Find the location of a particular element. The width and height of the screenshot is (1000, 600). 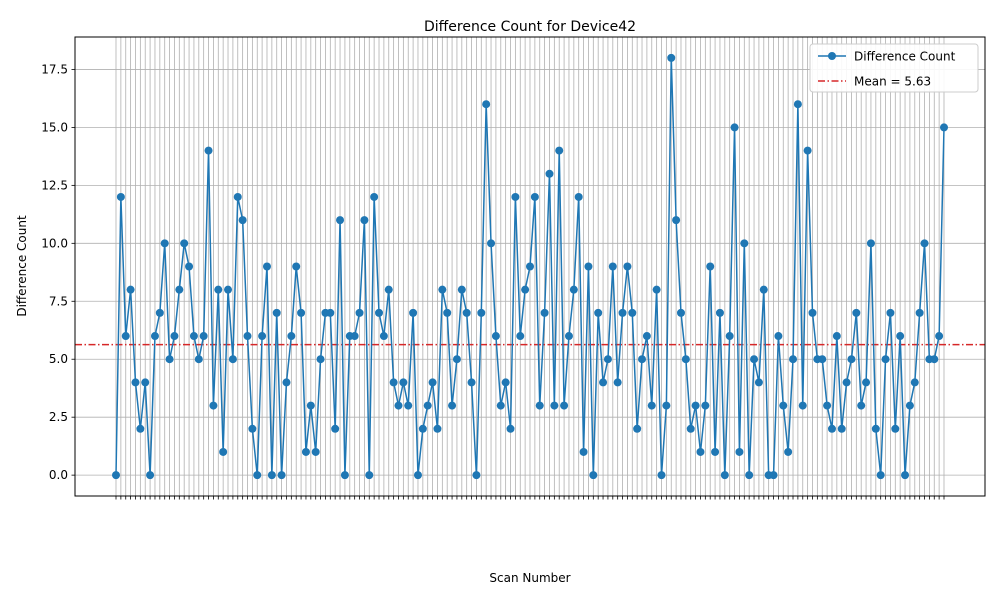

y-tick-label: 17.5 is located at coordinates (54, 69).